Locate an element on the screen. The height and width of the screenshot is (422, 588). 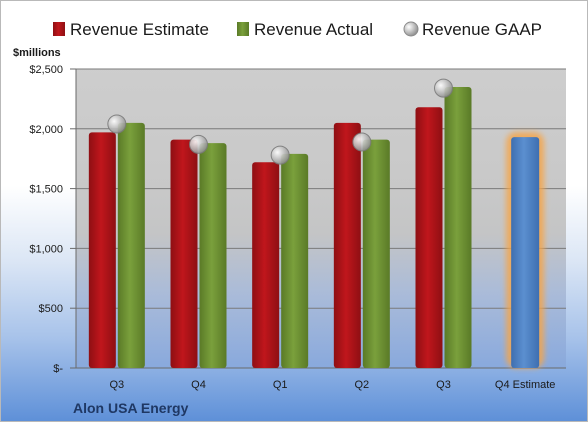
y-tick-label: $2,000 is located at coordinates (46, 130).